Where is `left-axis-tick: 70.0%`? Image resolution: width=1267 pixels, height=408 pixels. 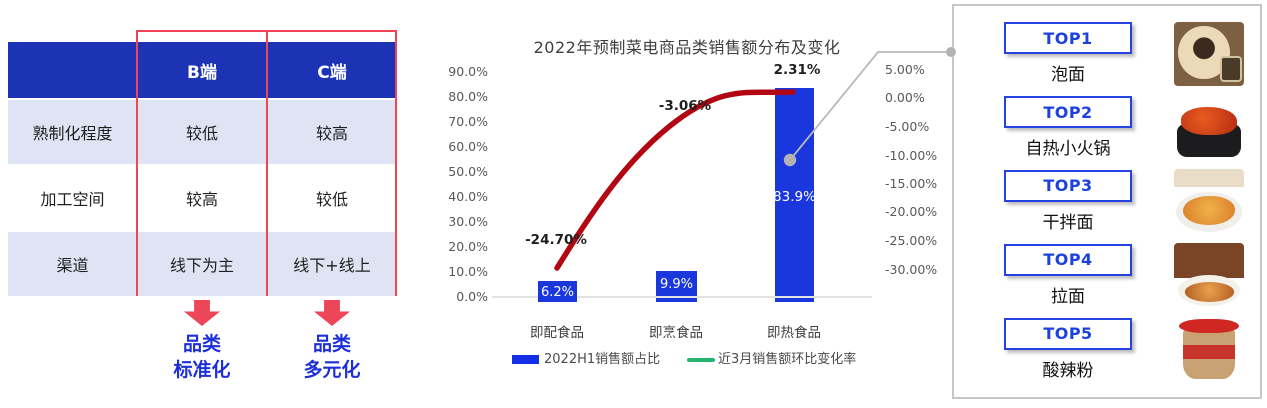 left-axis-tick: 70.0% is located at coordinates (468, 121).